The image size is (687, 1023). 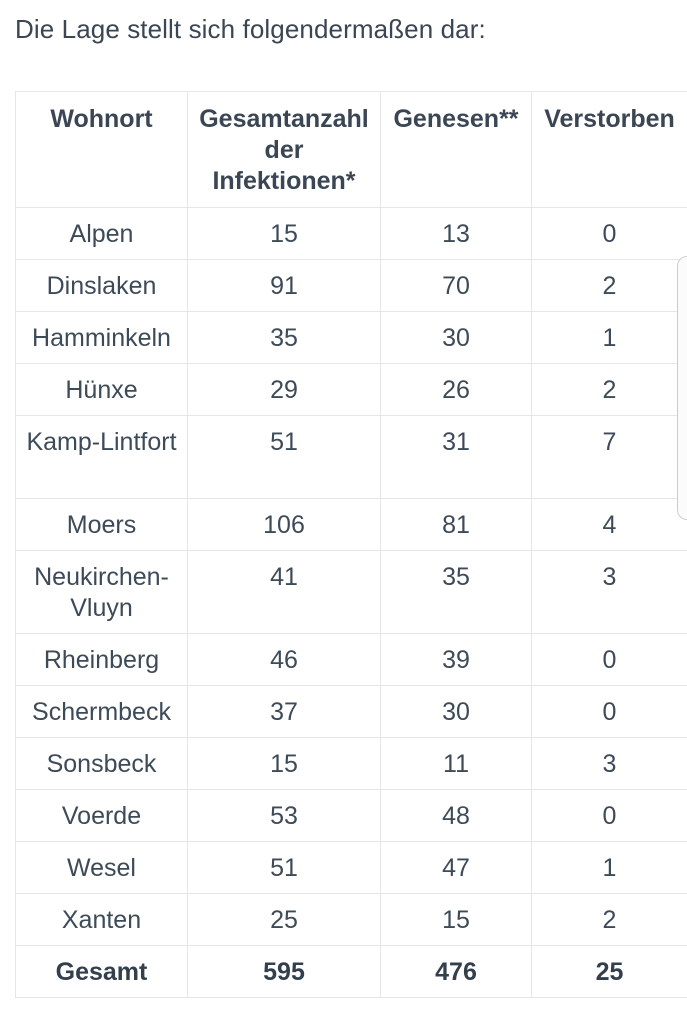 What do you see at coordinates (456, 867) in the screenshot?
I see `cell-genesen: 47` at bounding box center [456, 867].